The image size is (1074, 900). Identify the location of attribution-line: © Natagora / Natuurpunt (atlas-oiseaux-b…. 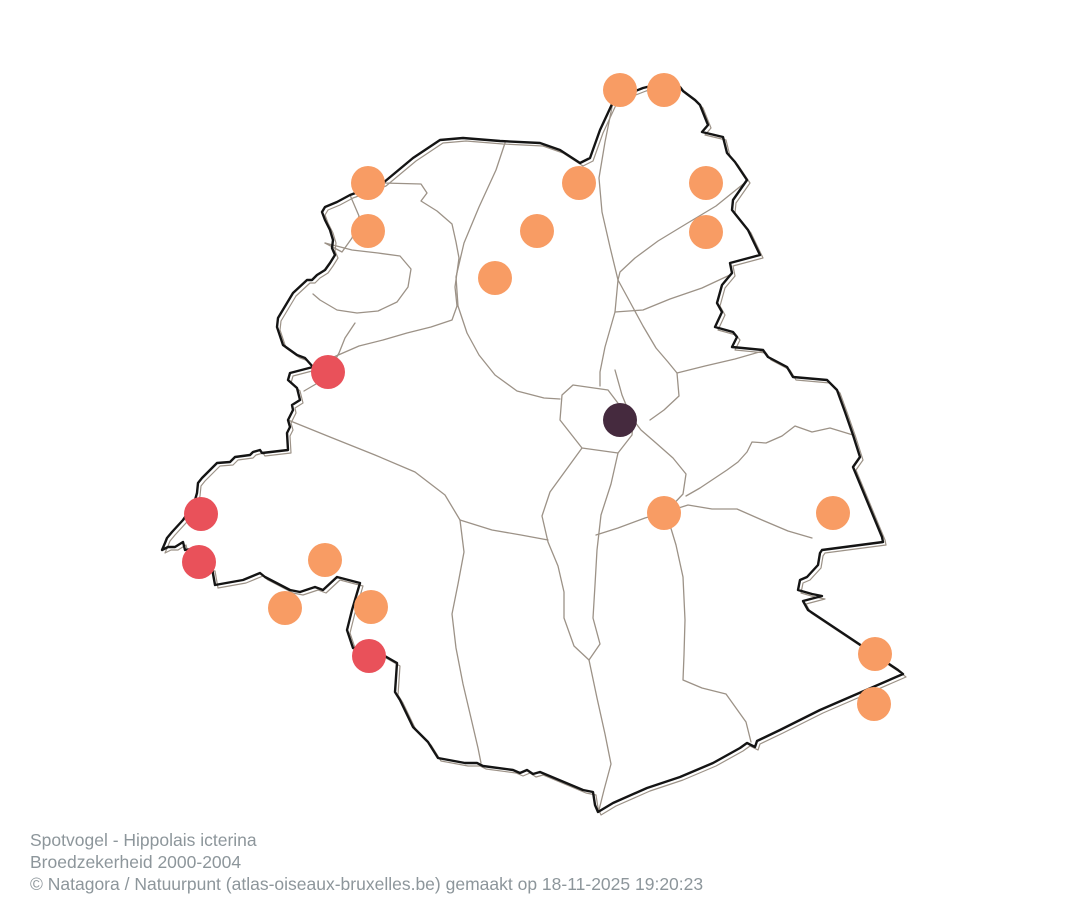
(367, 884).